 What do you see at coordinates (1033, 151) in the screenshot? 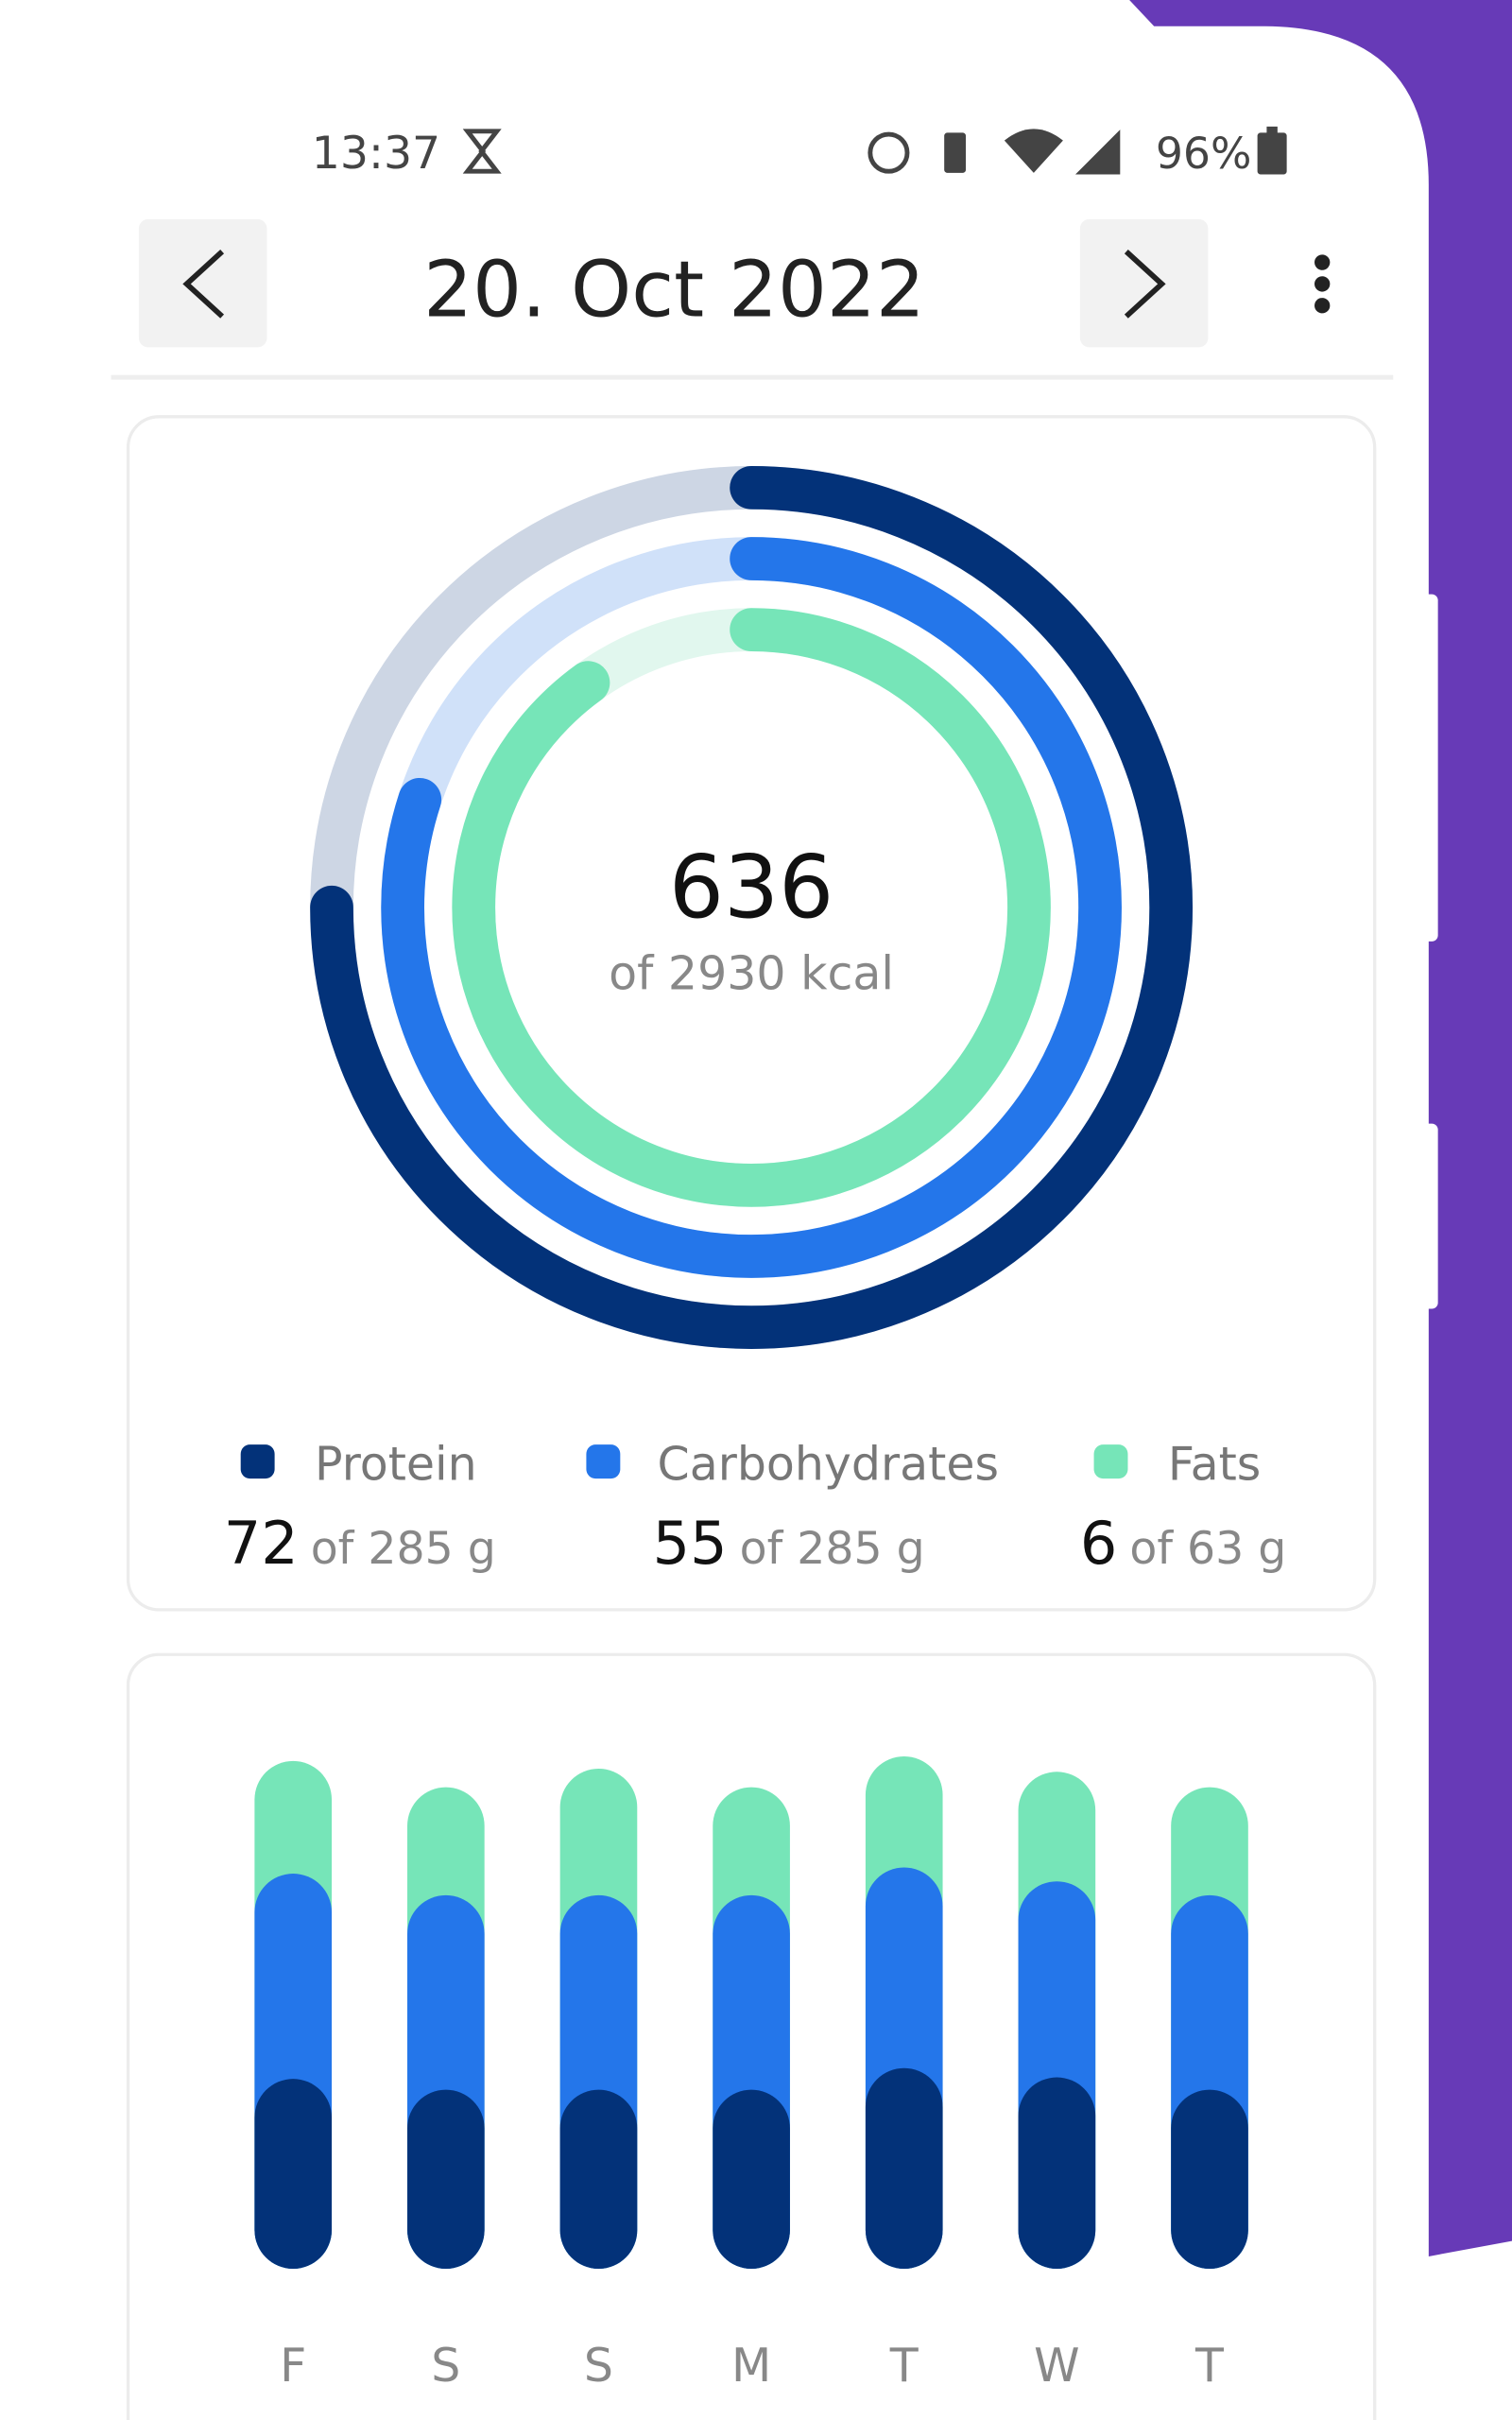
I see `wifi-icon` at bounding box center [1033, 151].